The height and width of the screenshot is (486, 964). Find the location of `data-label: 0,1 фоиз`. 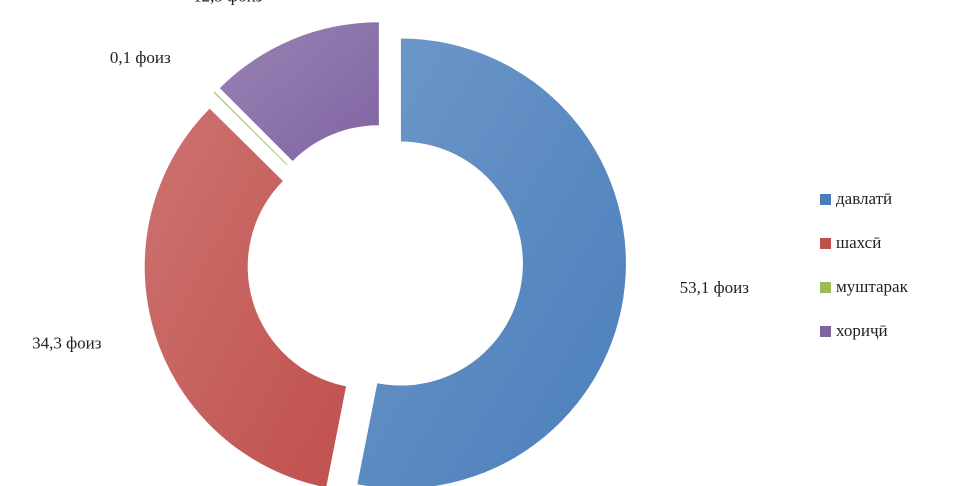

data-label: 0,1 фоиз is located at coordinates (140, 57).